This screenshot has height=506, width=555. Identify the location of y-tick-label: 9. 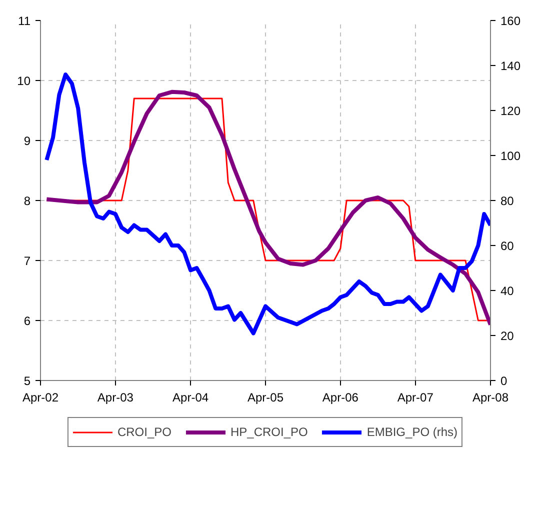
(27, 141).